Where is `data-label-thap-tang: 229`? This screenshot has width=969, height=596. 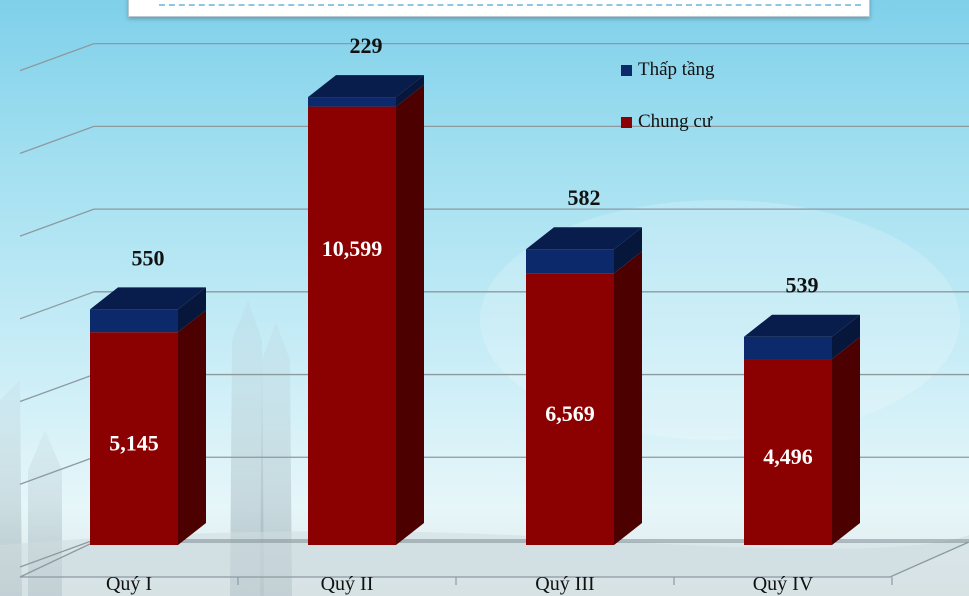
data-label-thap-tang: 229 is located at coordinates (366, 45).